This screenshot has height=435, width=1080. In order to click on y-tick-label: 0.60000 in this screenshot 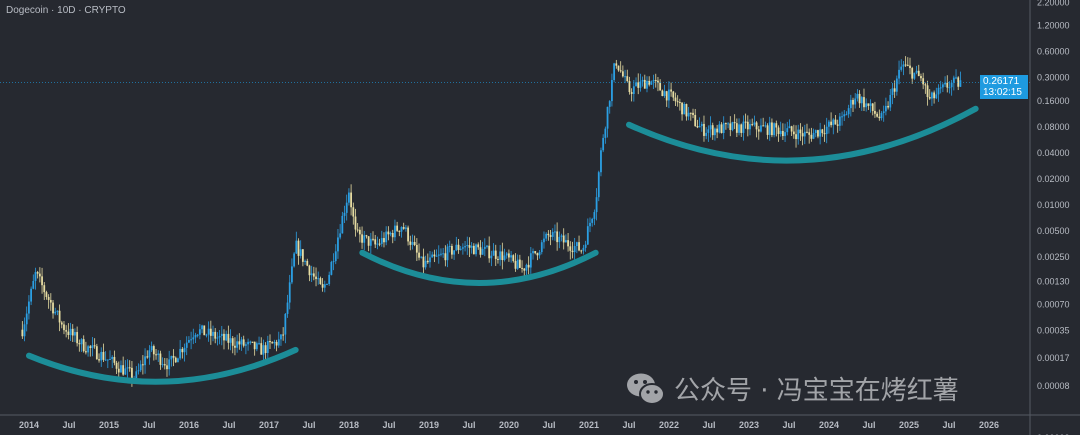, I will do `click(1053, 51)`.